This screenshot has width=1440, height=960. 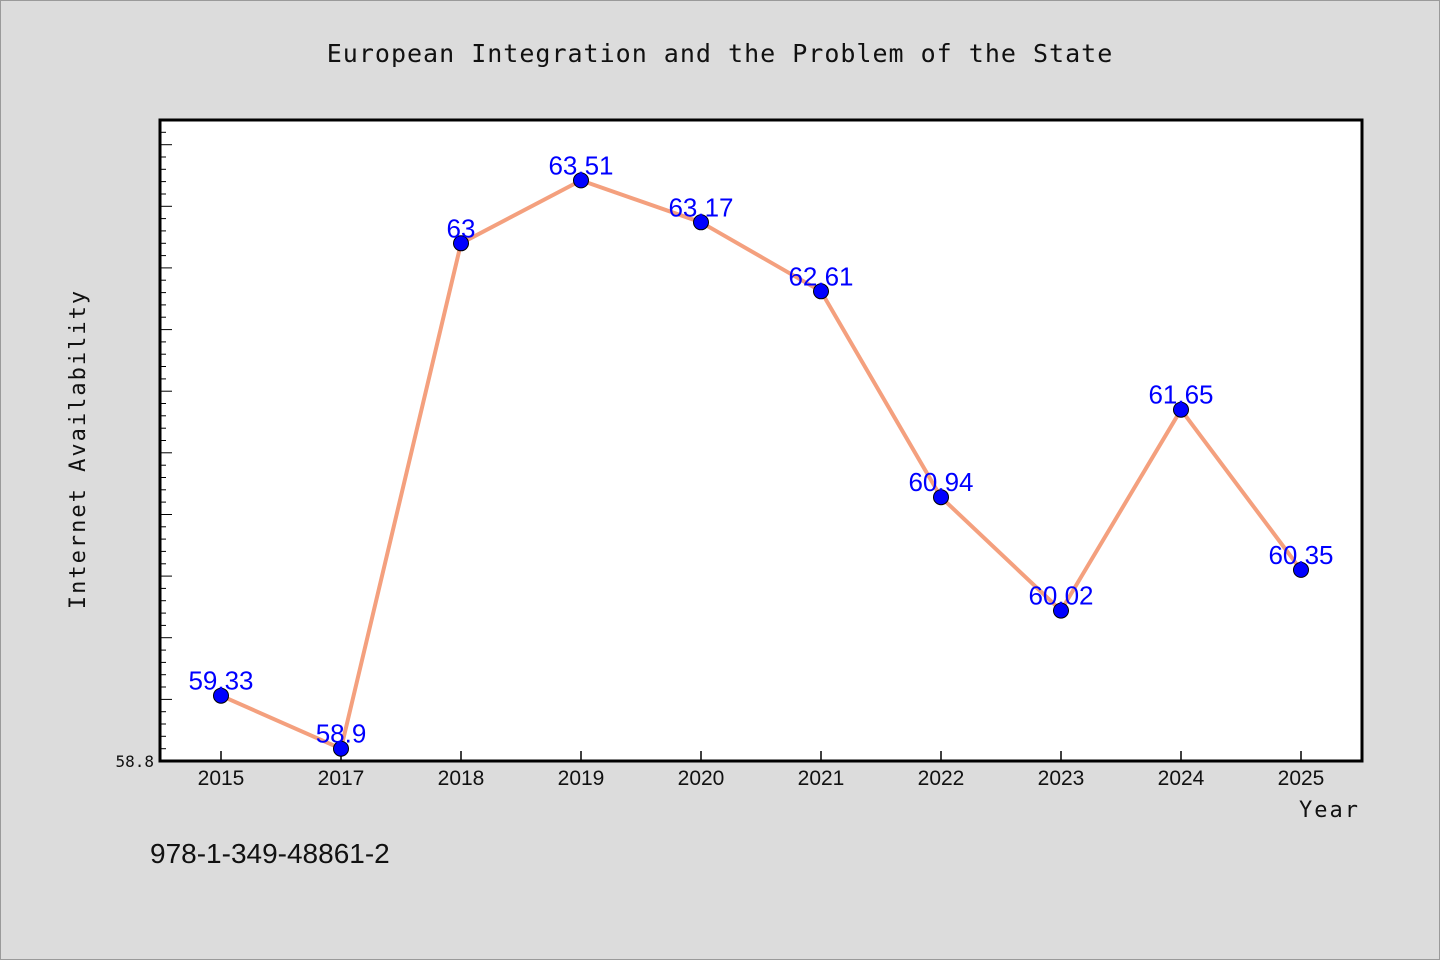 What do you see at coordinates (700, 207) in the screenshot?
I see `data-label: 63.17` at bounding box center [700, 207].